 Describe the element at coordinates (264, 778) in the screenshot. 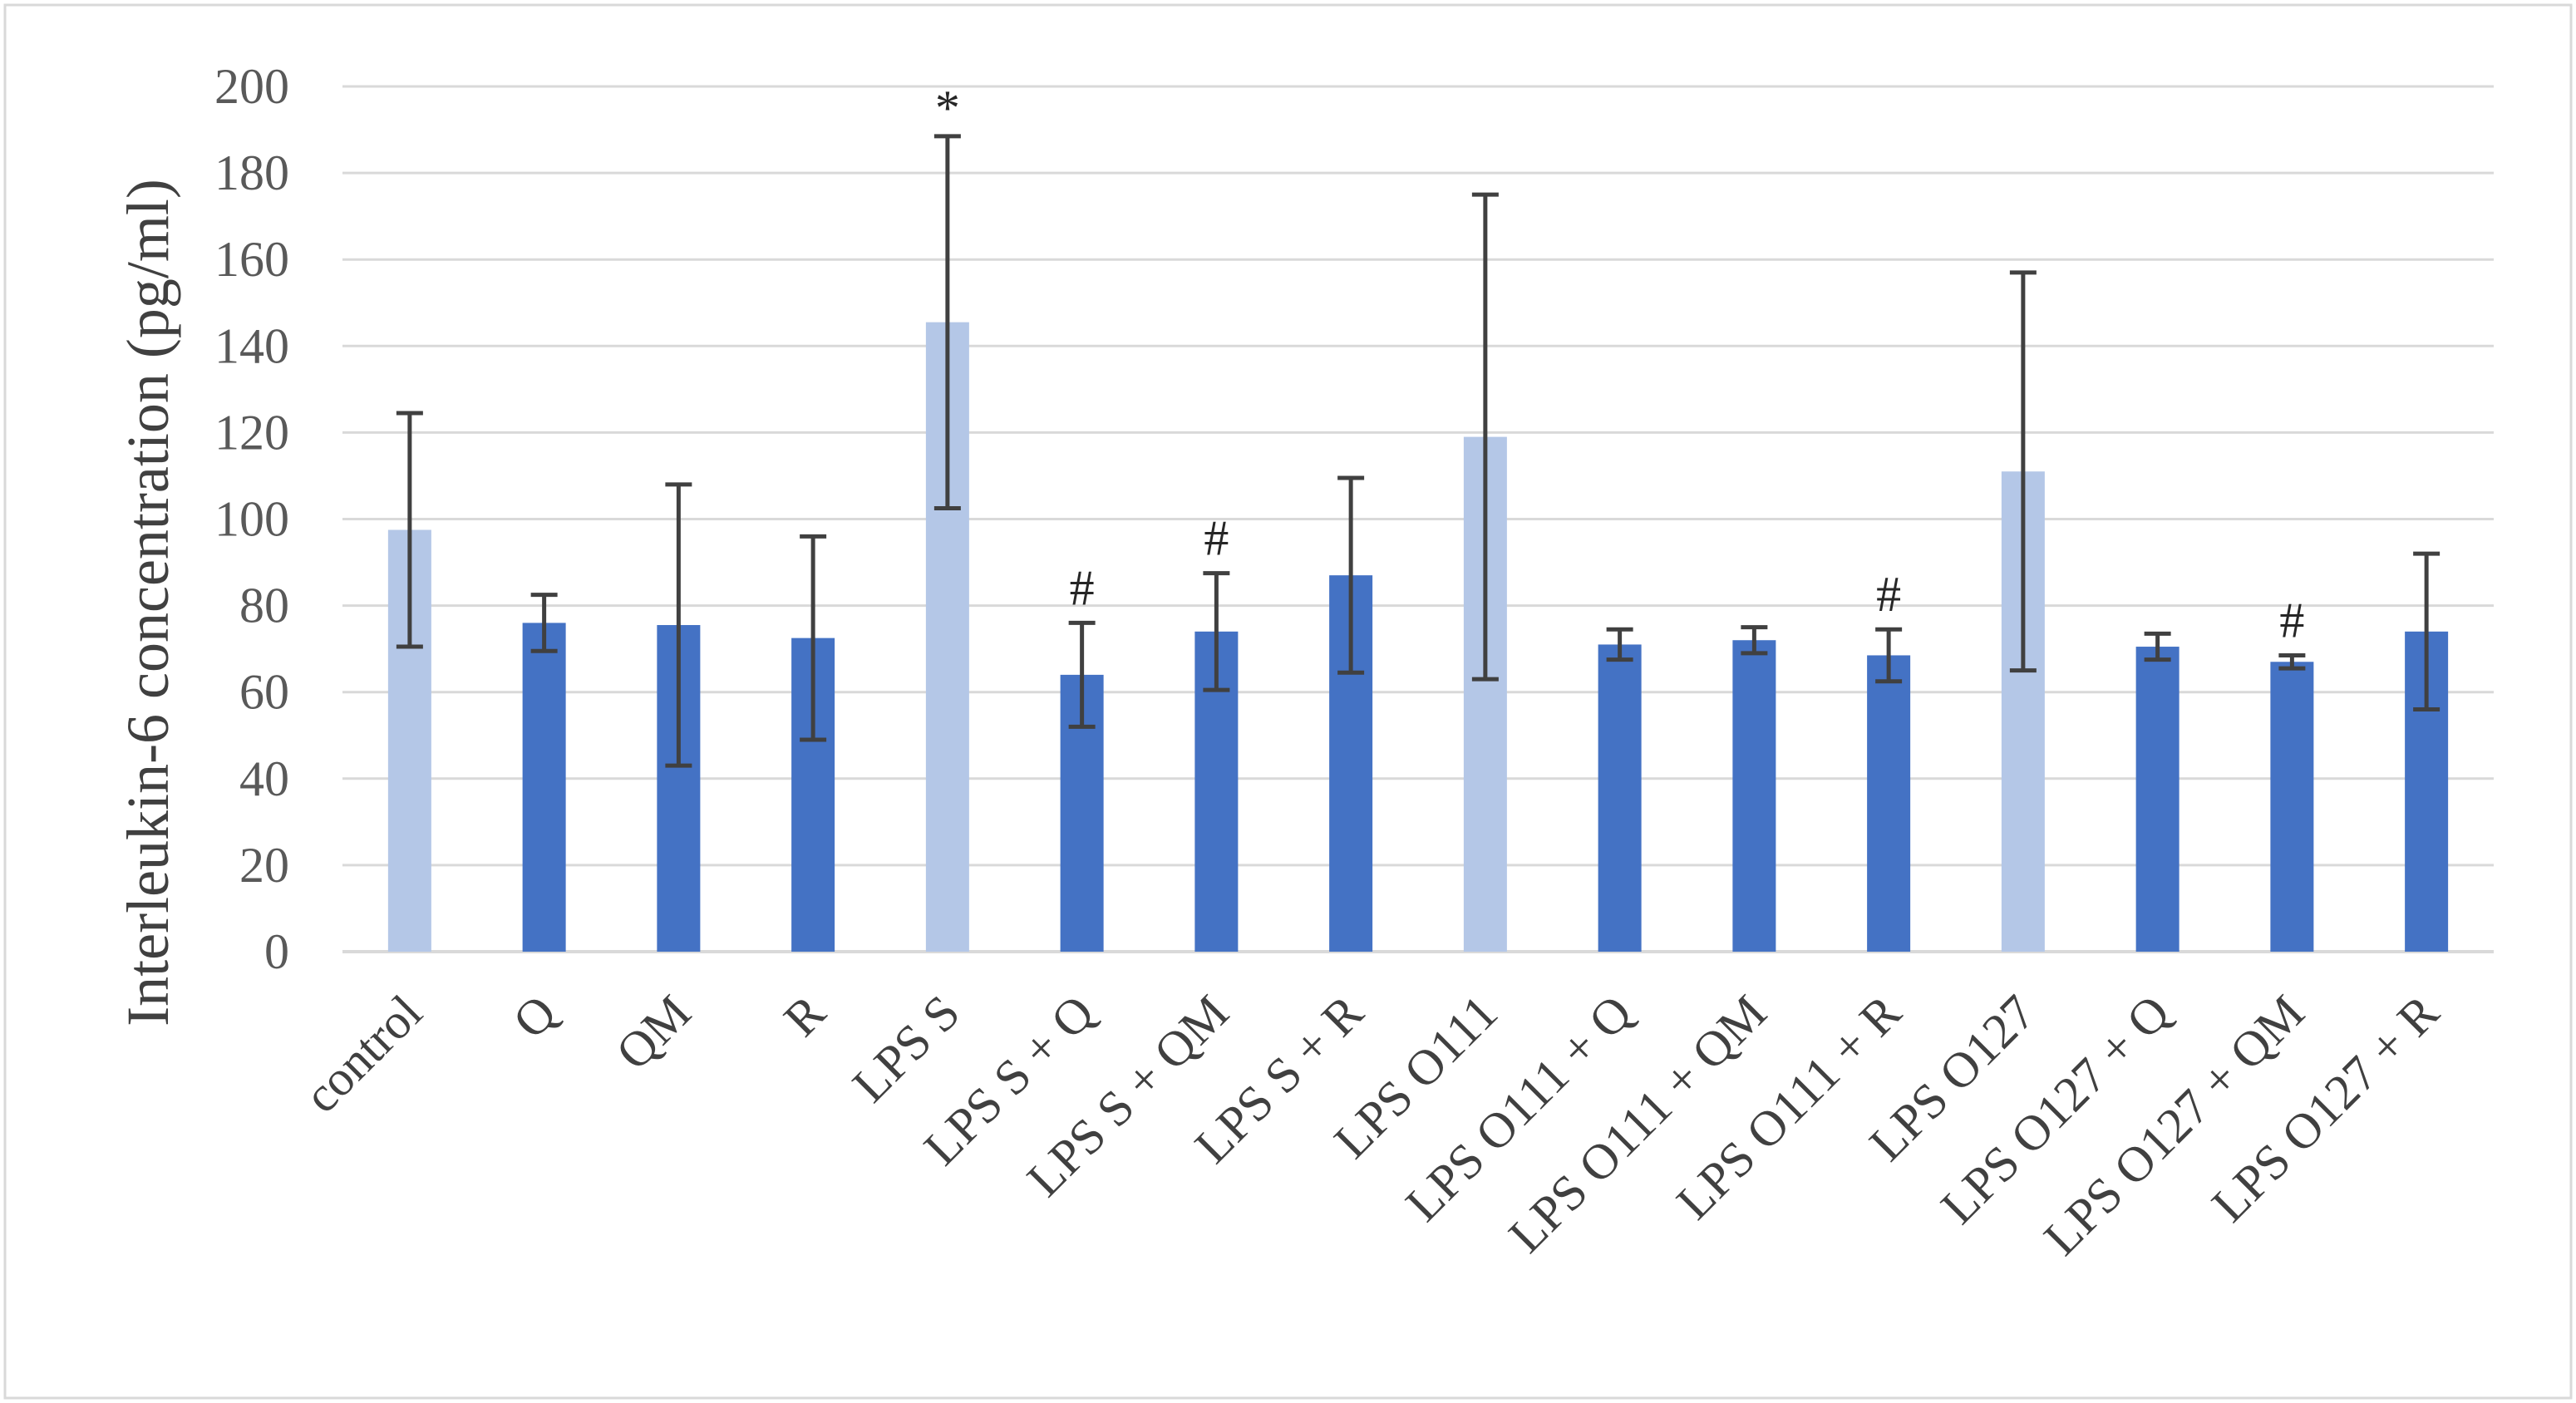

I see `y-tick-label: 40` at that location.